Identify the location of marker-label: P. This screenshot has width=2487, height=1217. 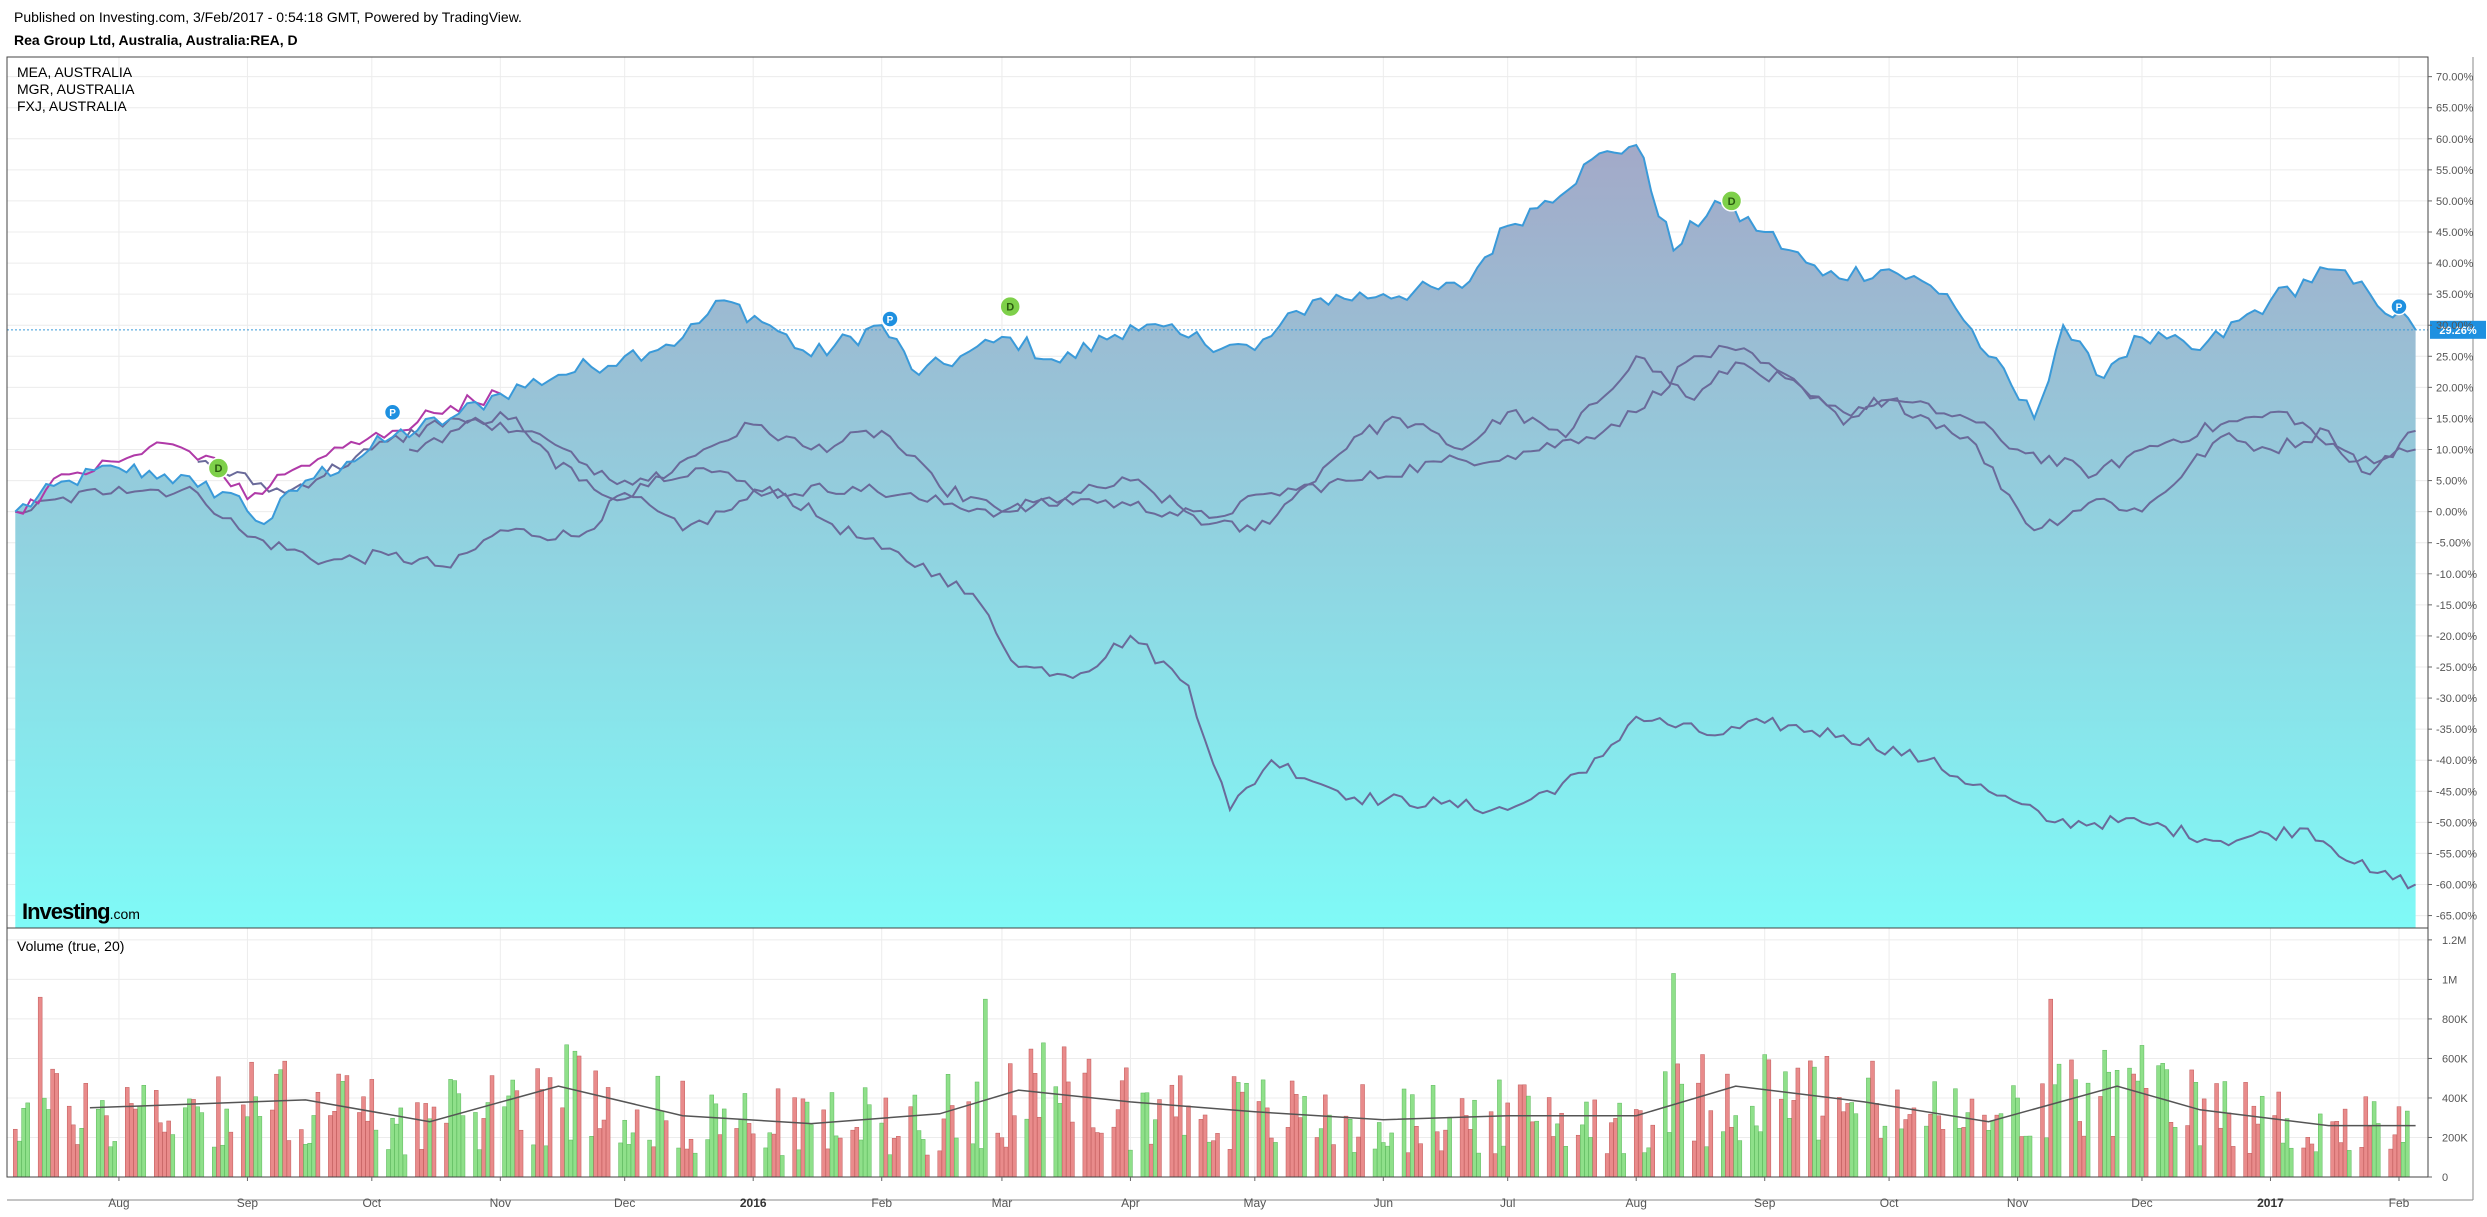
(890, 320).